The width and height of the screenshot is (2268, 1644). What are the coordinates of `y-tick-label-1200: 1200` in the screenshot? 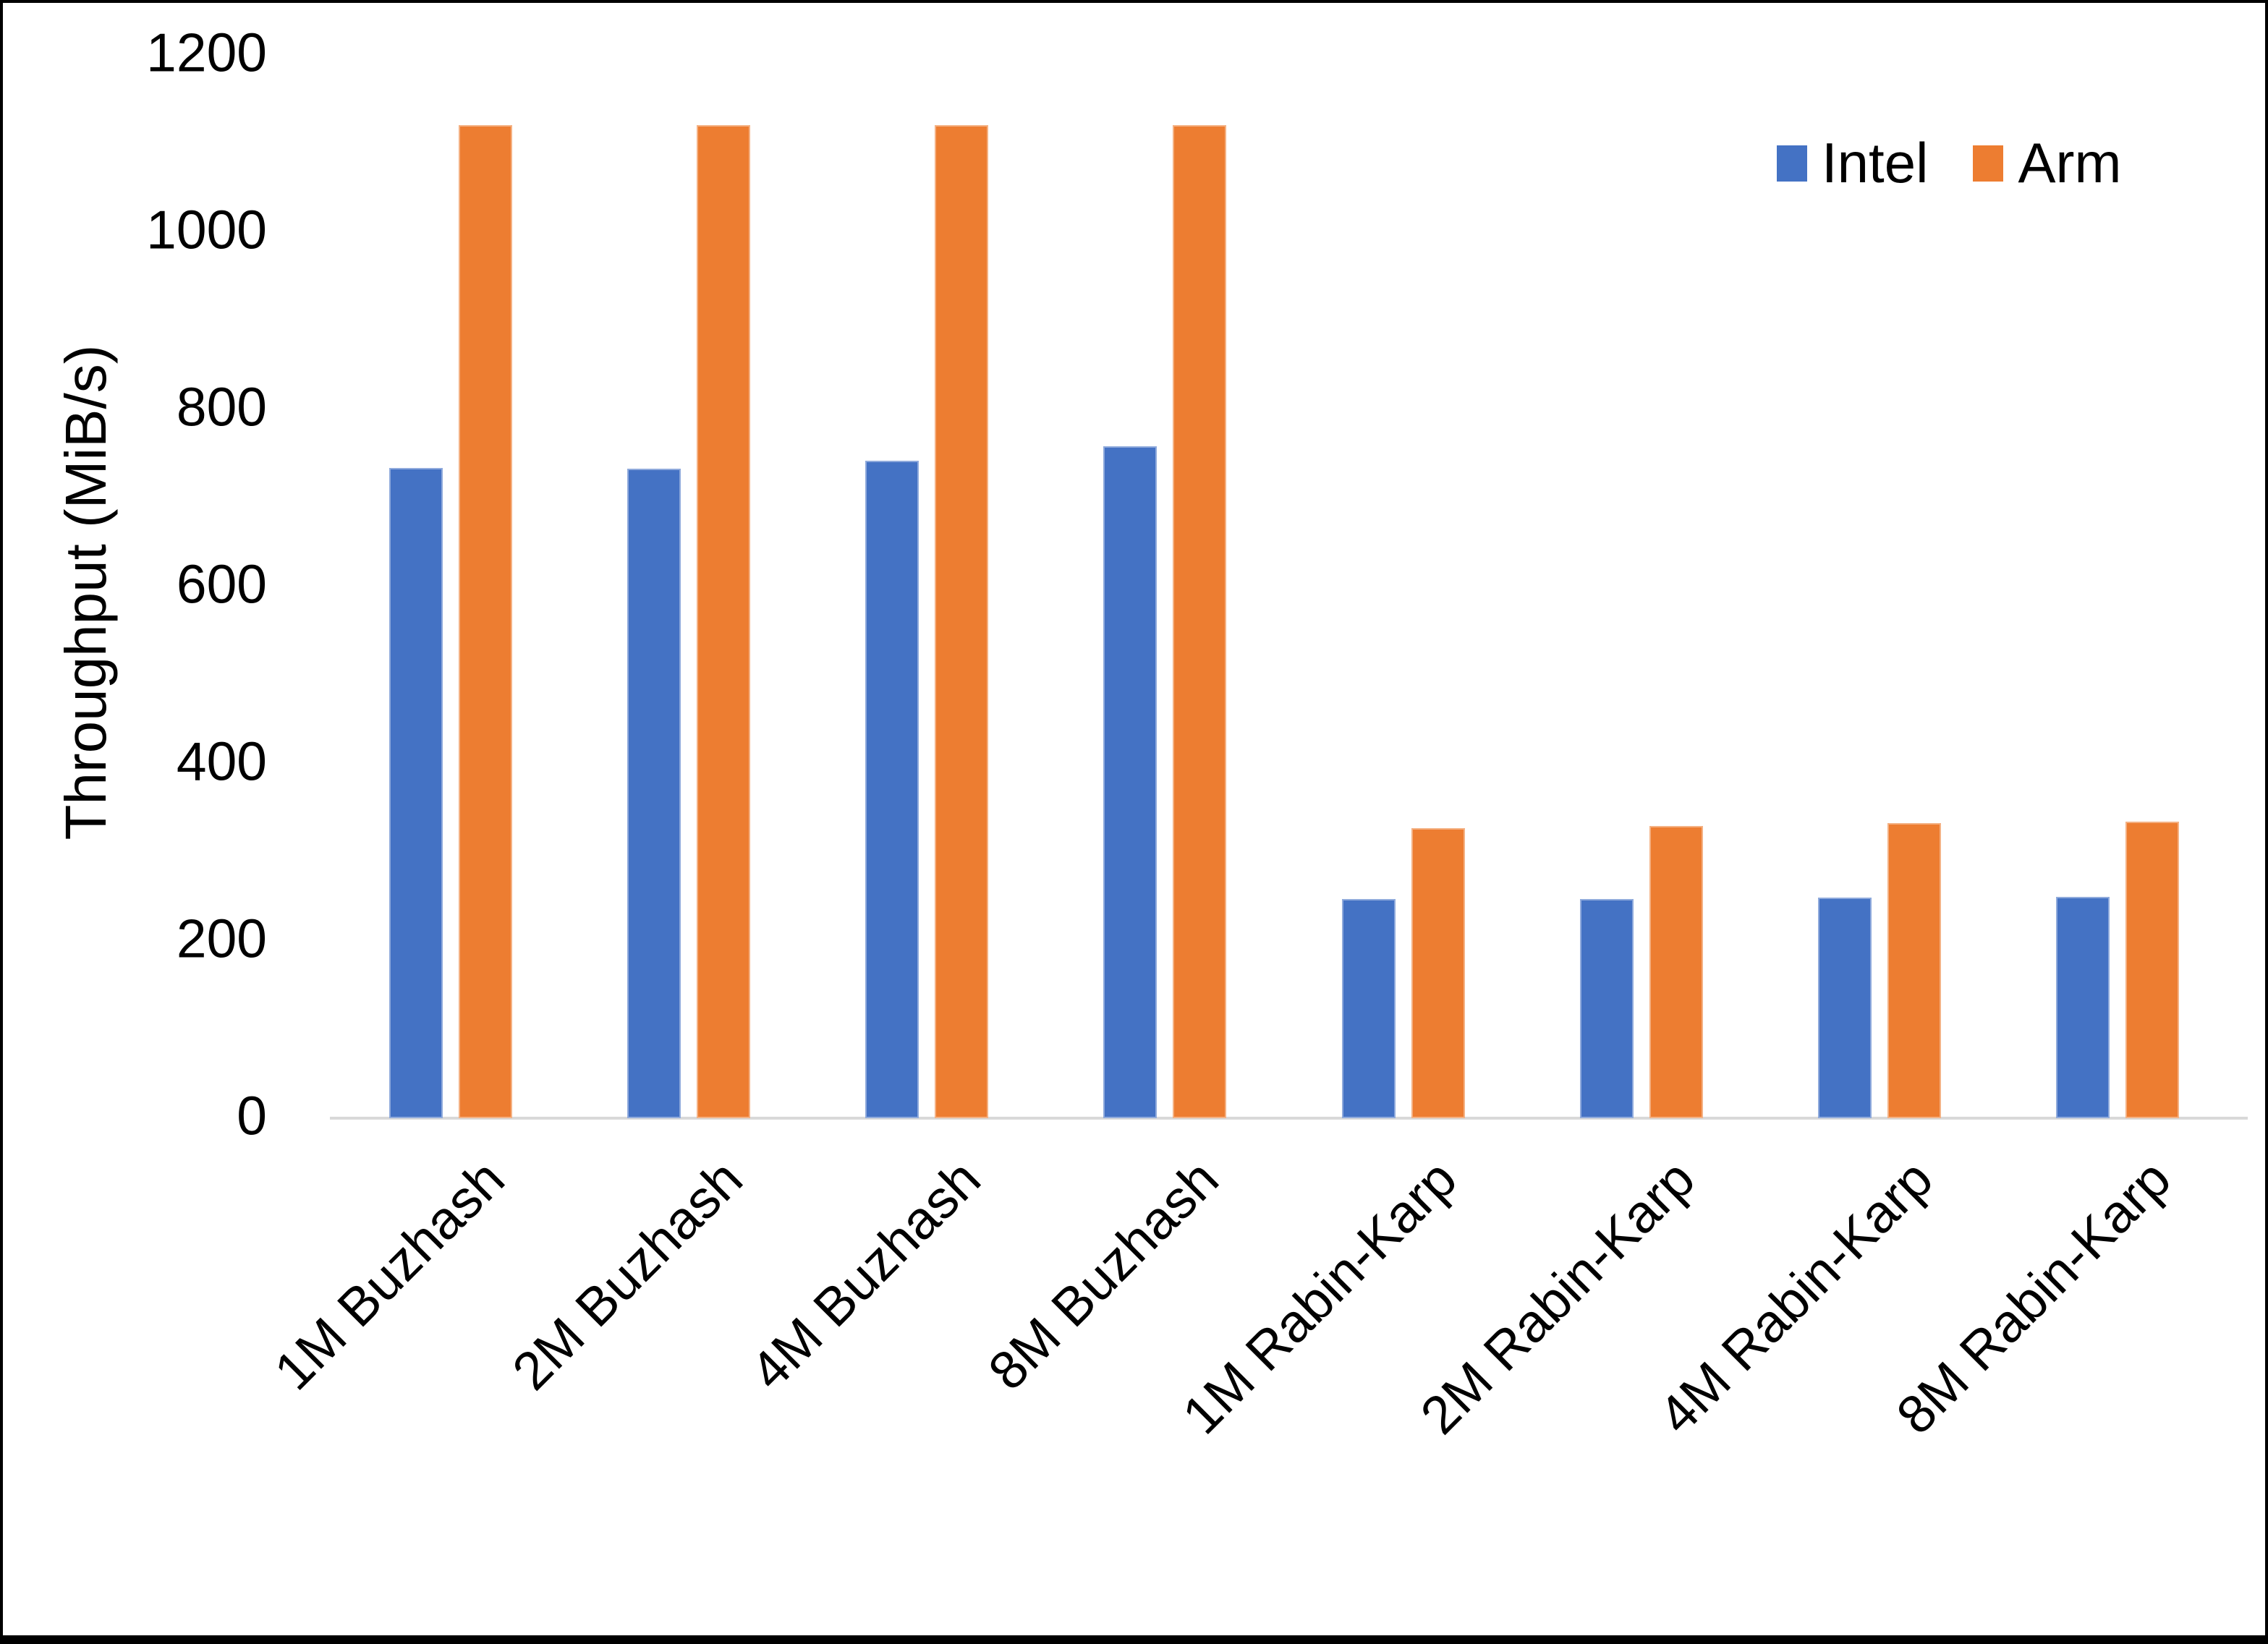 It's located at (206, 52).